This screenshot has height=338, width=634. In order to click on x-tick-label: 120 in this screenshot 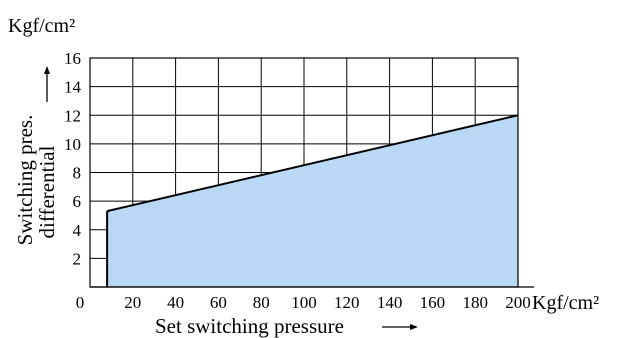, I will do `click(347, 302)`.